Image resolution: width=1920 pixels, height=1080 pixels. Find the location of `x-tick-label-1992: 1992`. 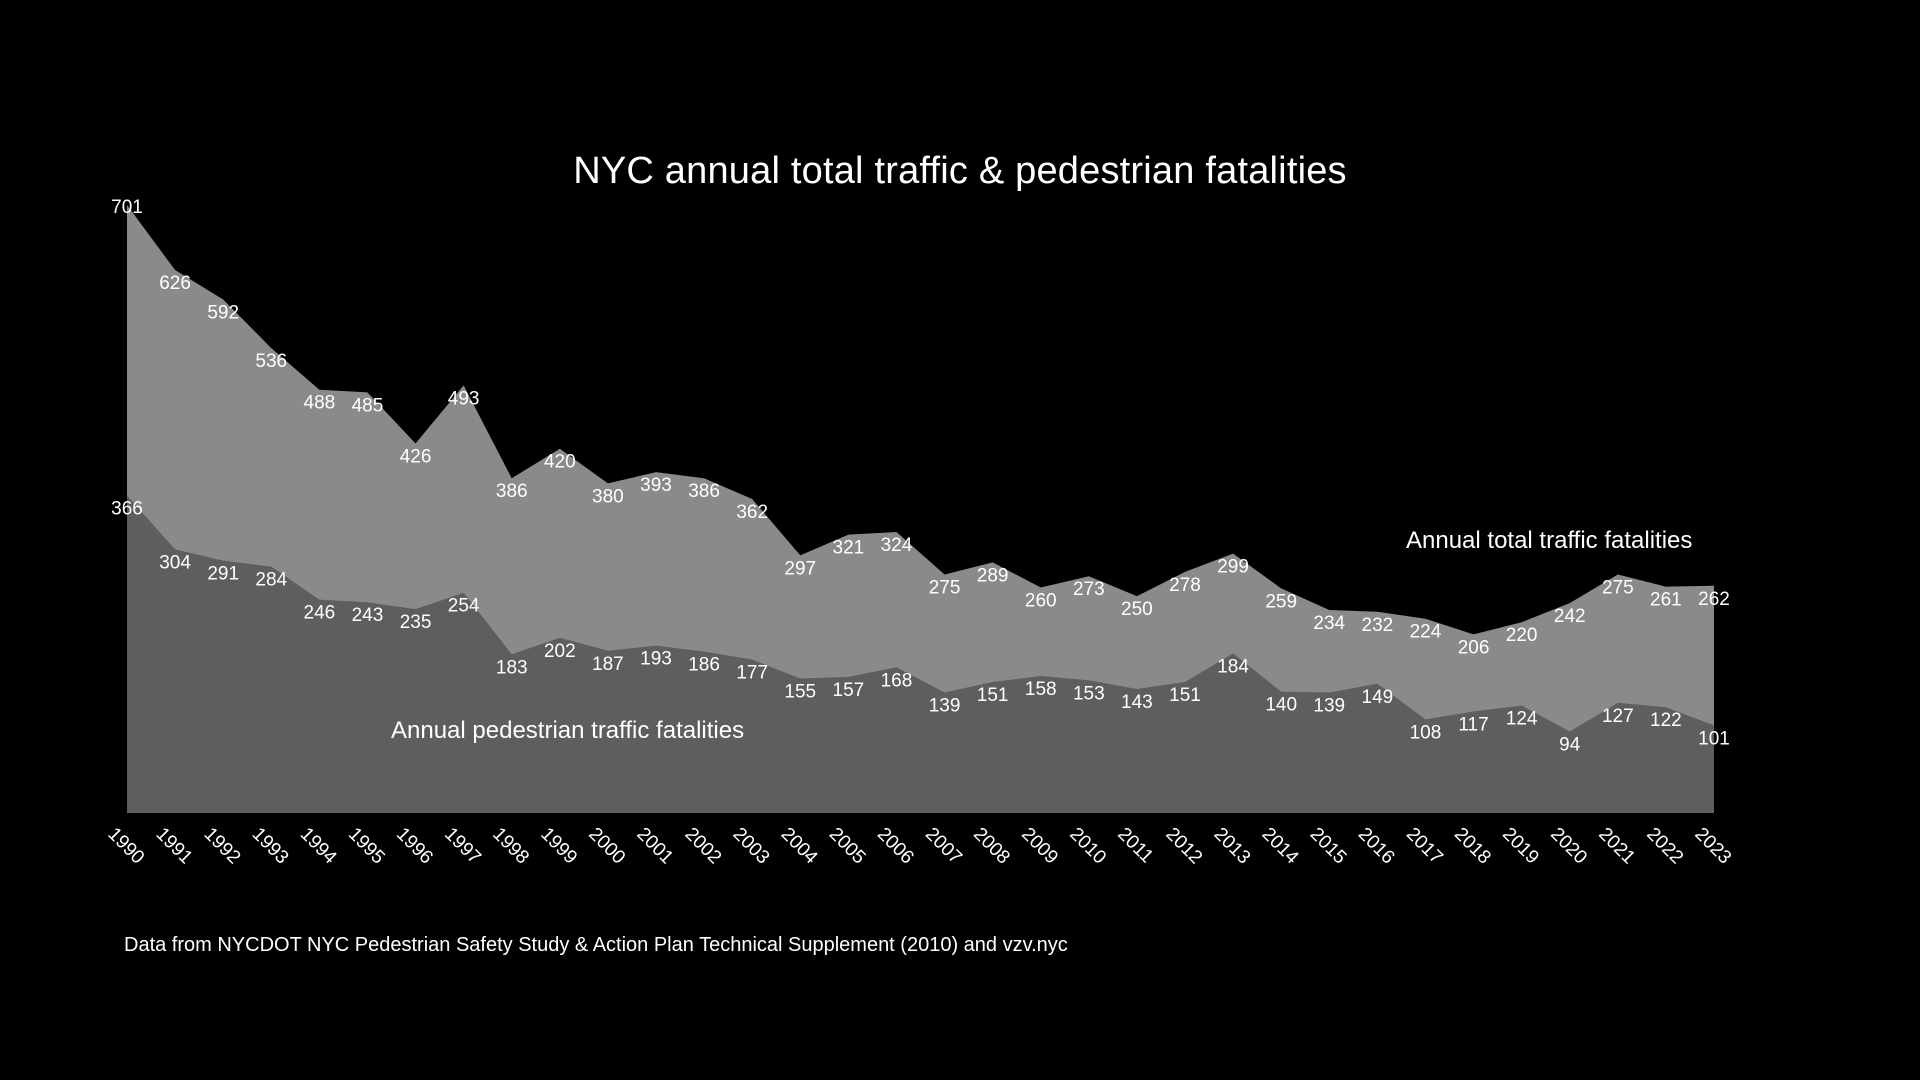

x-tick-label-1992: 1992 is located at coordinates (222, 846).